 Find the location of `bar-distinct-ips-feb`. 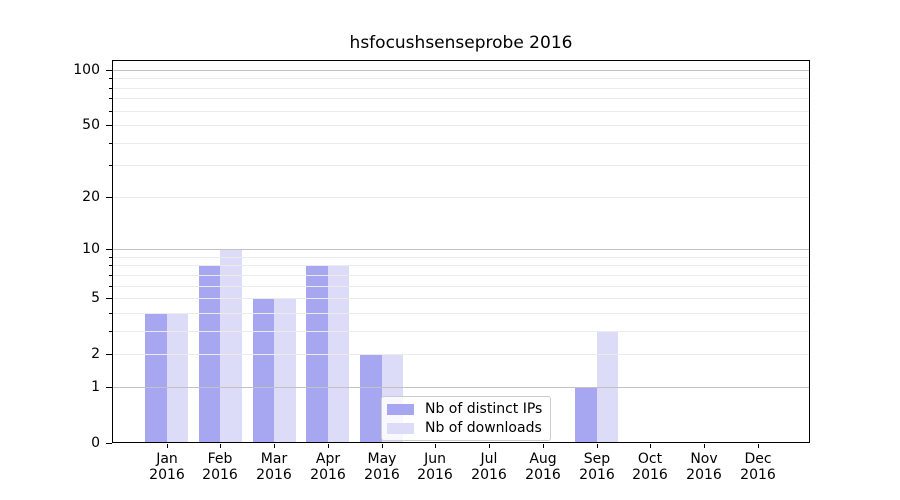

bar-distinct-ips-feb is located at coordinates (209, 354).